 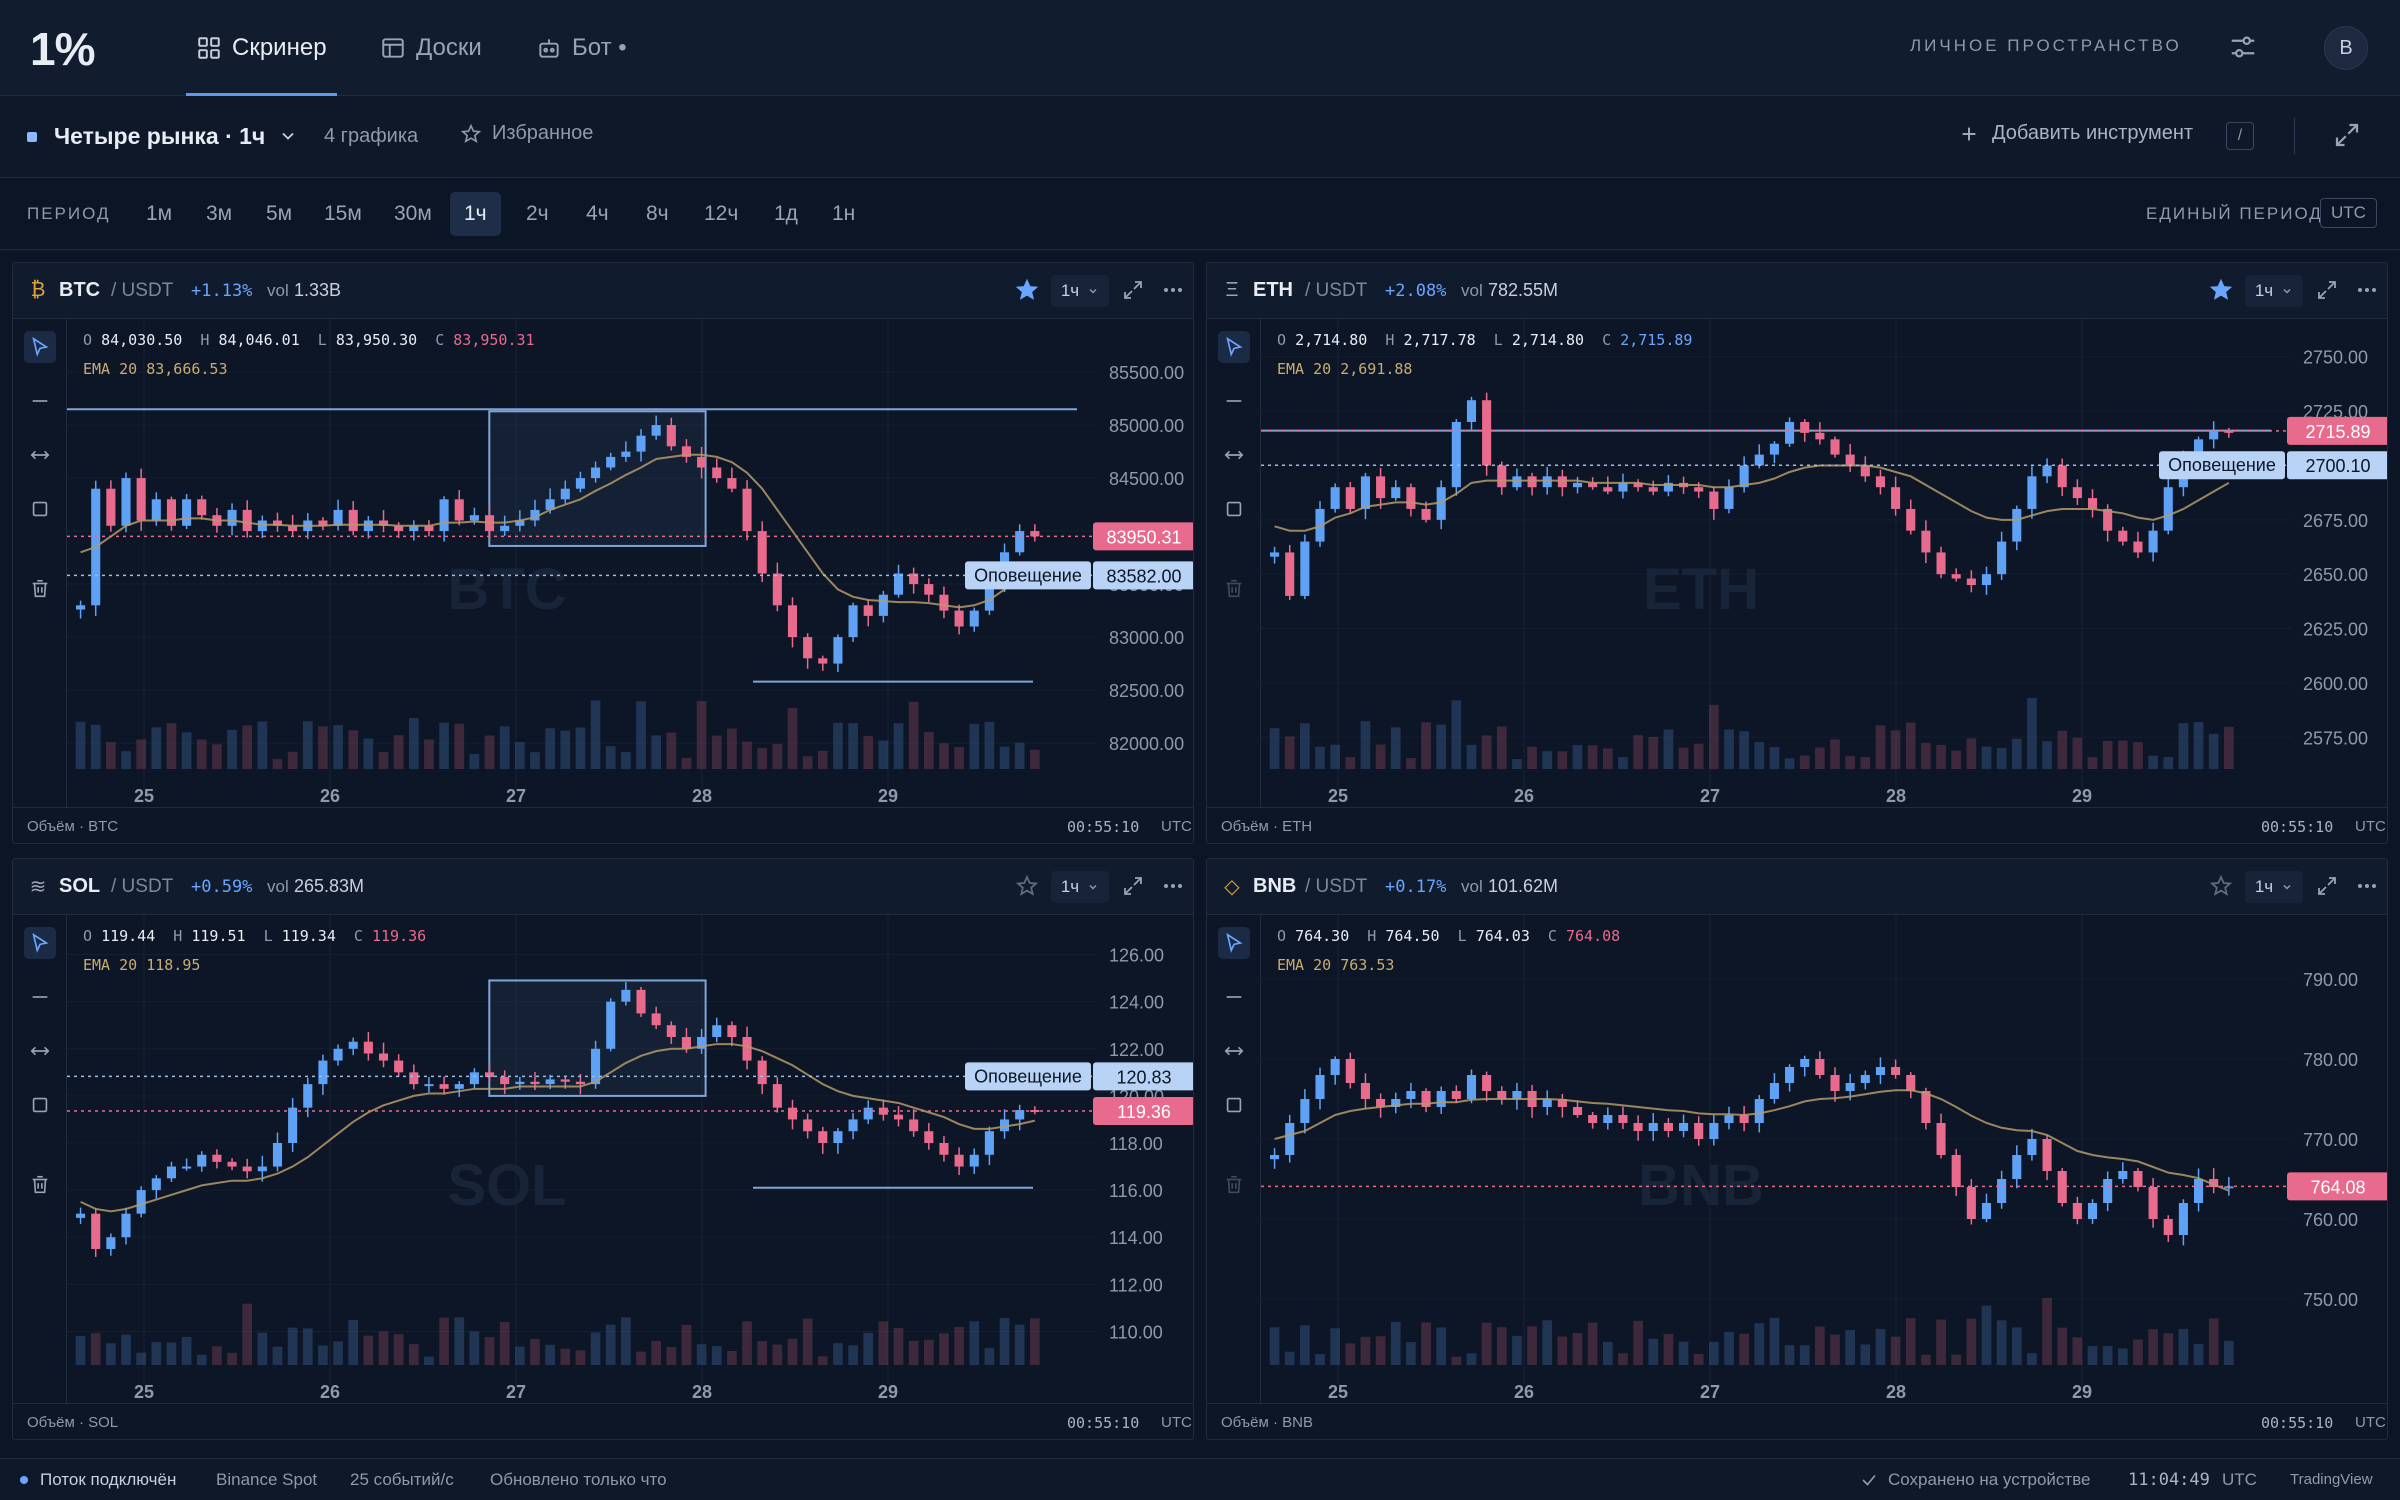 I want to click on brand-label: TradingView, so click(x=2331, y=1479).